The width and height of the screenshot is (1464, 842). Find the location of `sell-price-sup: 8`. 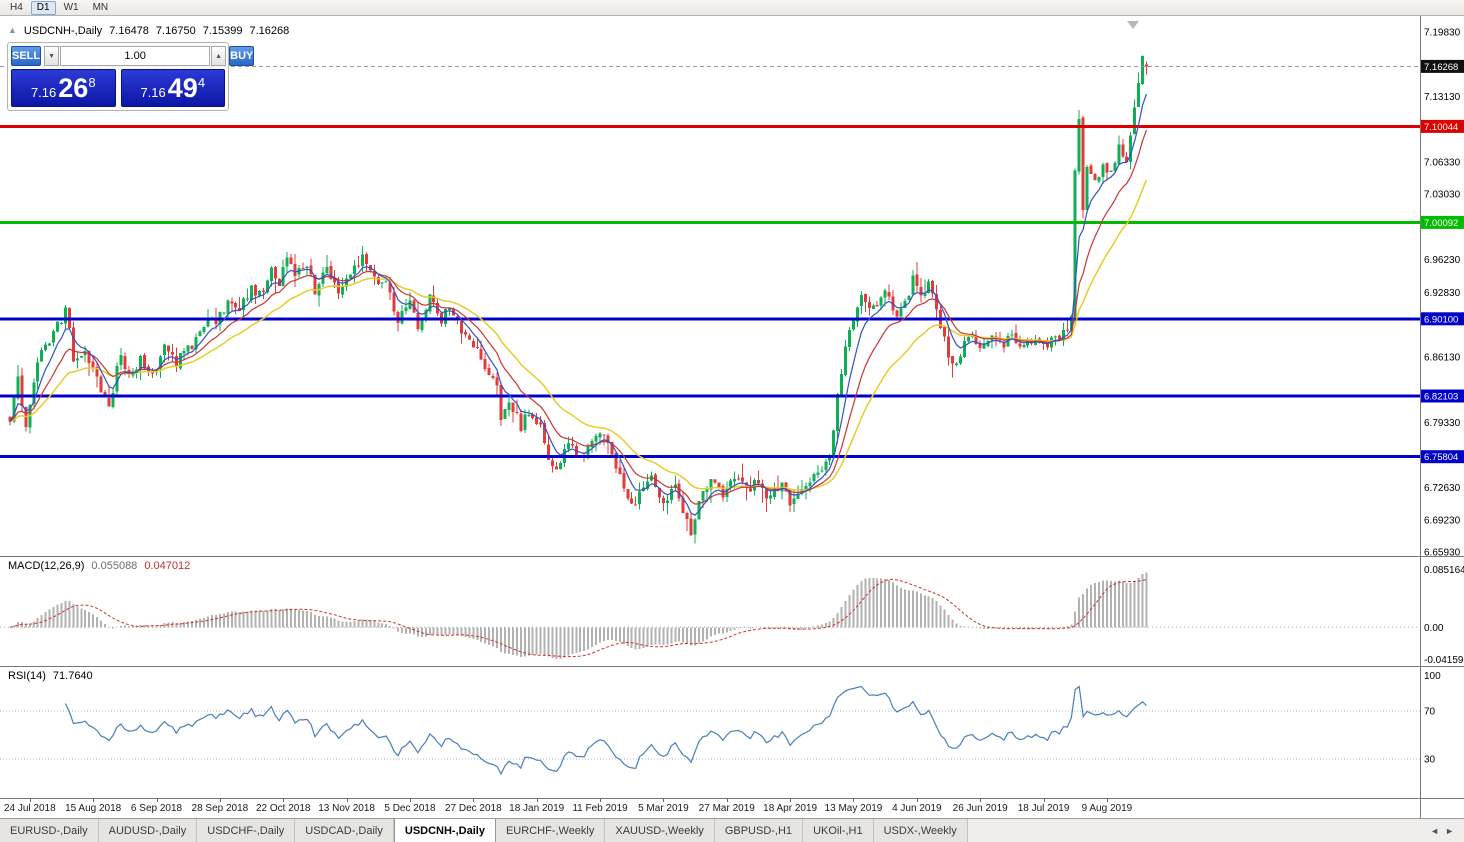

sell-price-sup: 8 is located at coordinates (92, 82).